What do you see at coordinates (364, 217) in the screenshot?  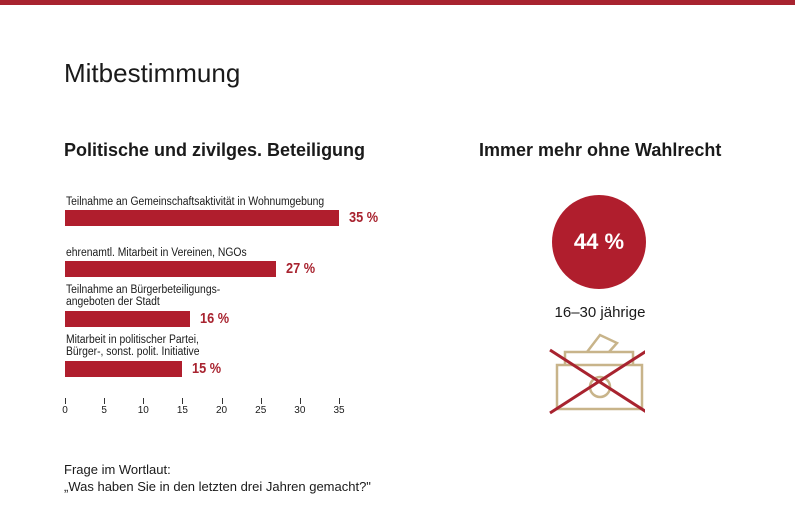 I see `bar-value-label: 35 %` at bounding box center [364, 217].